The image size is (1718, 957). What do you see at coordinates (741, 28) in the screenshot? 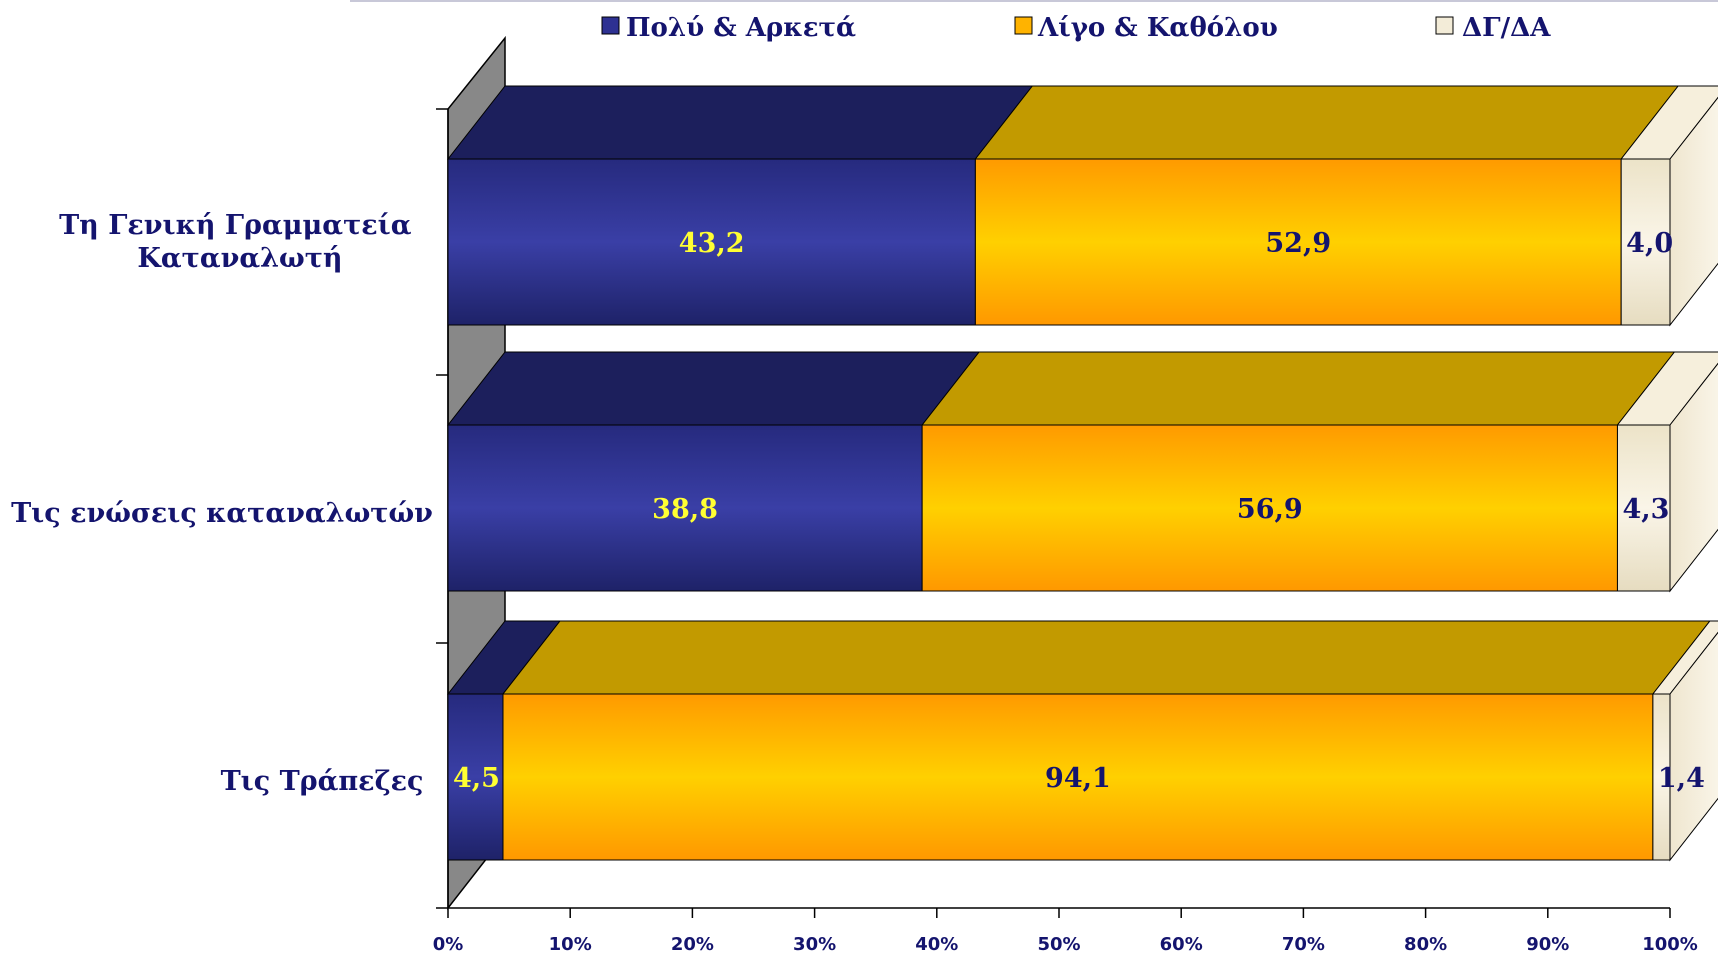
I see `legend-label-series-1: Πολύ & Αρκετά` at bounding box center [741, 28].